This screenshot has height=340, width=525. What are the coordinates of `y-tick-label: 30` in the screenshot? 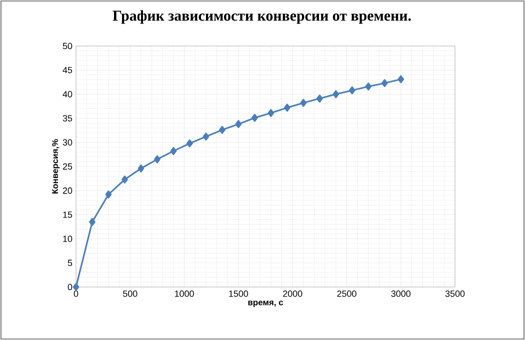 It's located at (67, 142).